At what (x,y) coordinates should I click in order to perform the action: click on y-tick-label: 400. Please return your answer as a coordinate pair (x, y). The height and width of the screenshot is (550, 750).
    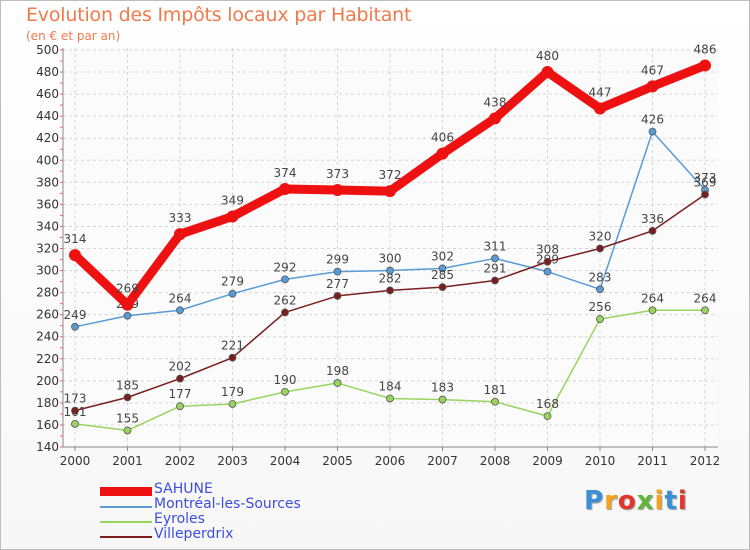
    Looking at the image, I should click on (47, 160).